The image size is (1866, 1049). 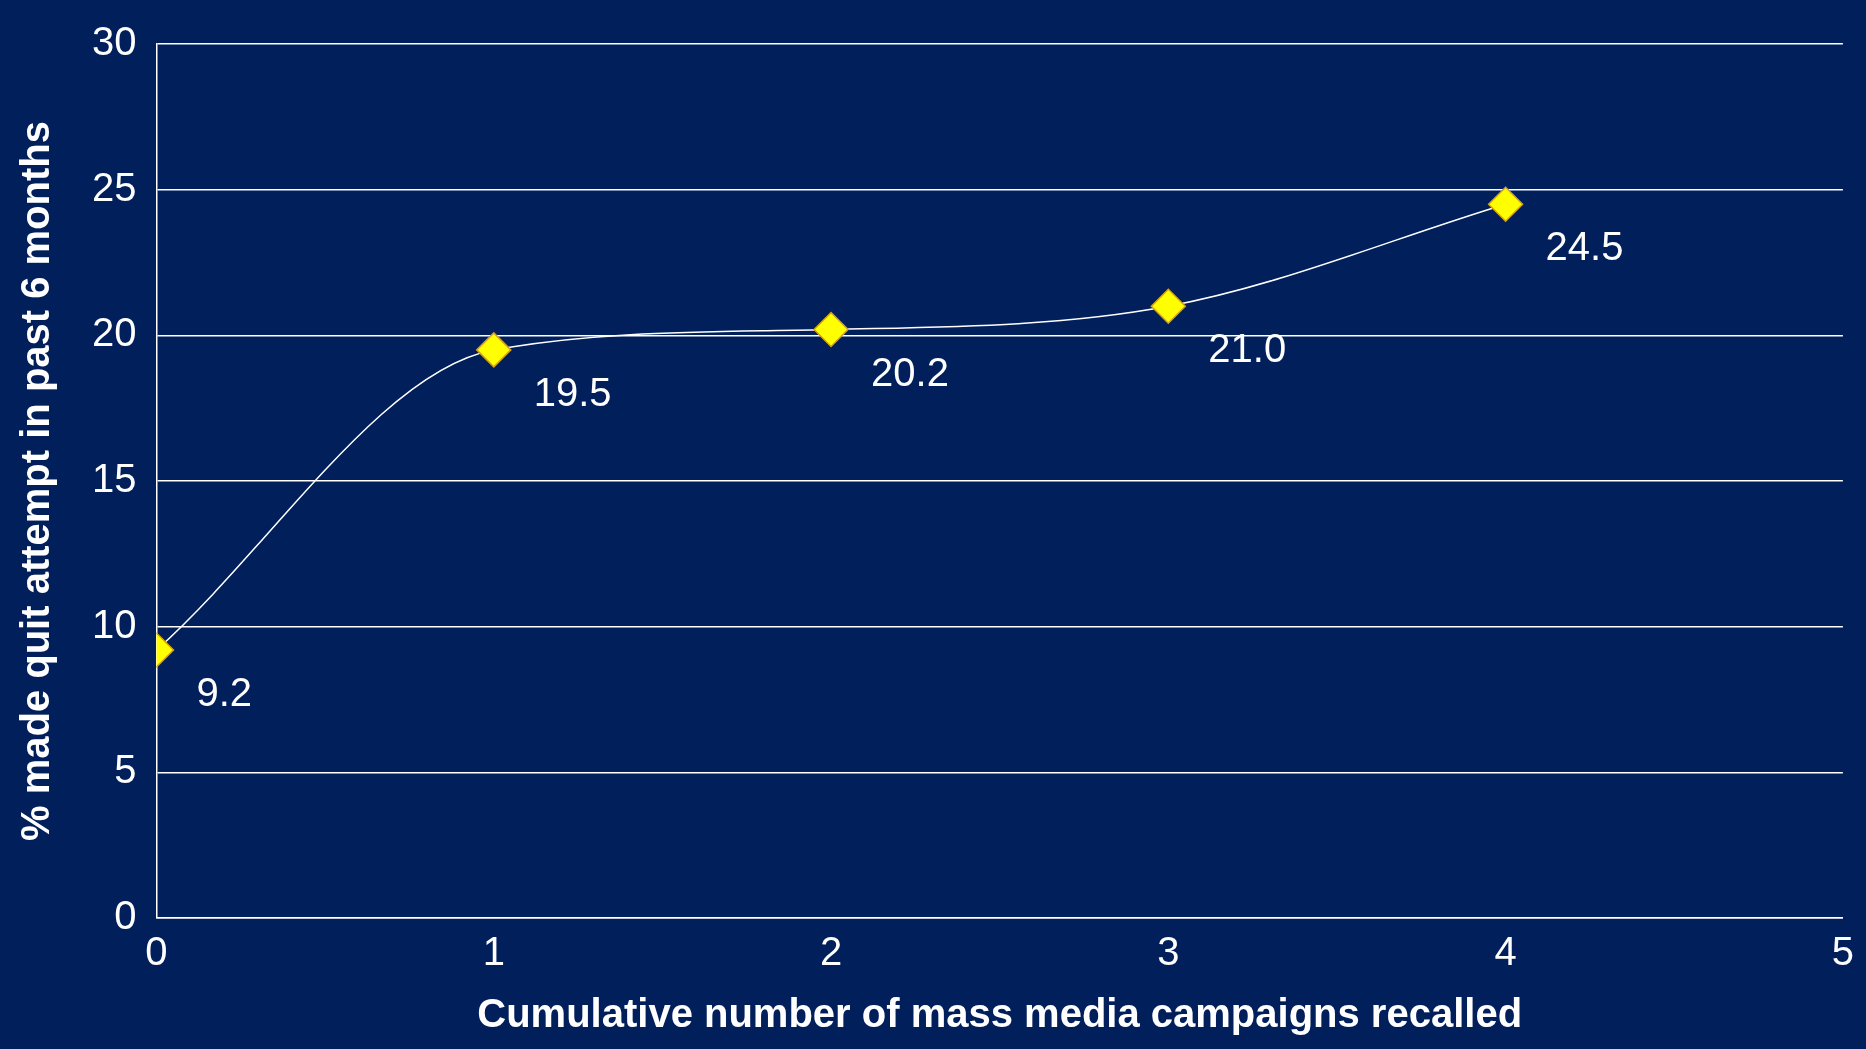 I want to click on y-axis-title: % made quit attempt in past 6 months, so click(x=35, y=481).